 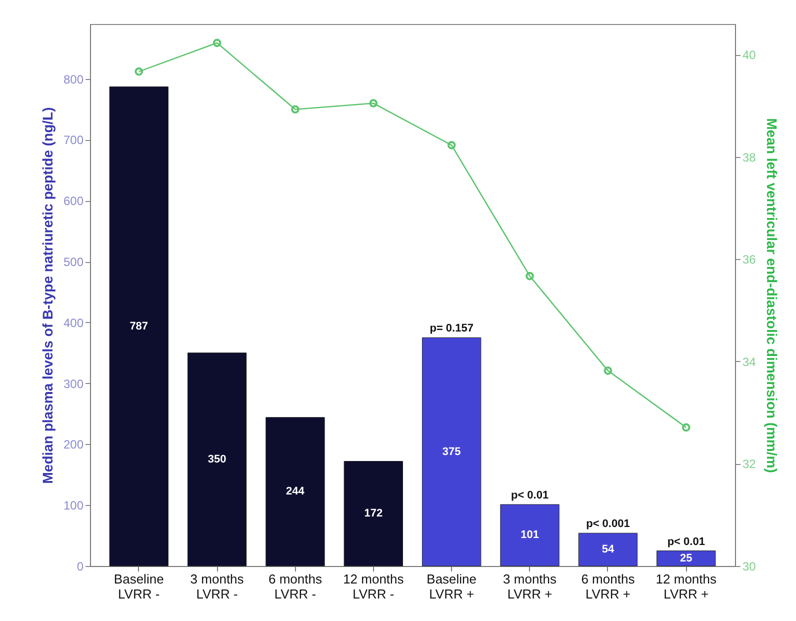 I want to click on y-tick-label: 700, so click(x=73, y=140).